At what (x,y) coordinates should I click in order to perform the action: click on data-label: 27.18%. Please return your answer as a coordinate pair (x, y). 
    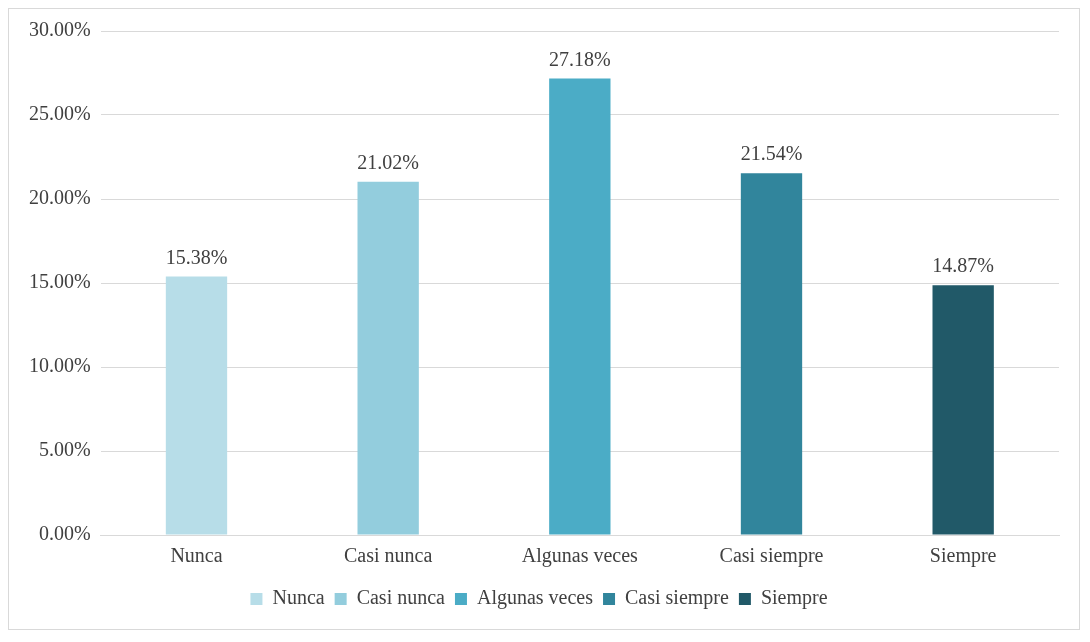
    Looking at the image, I should click on (579, 58).